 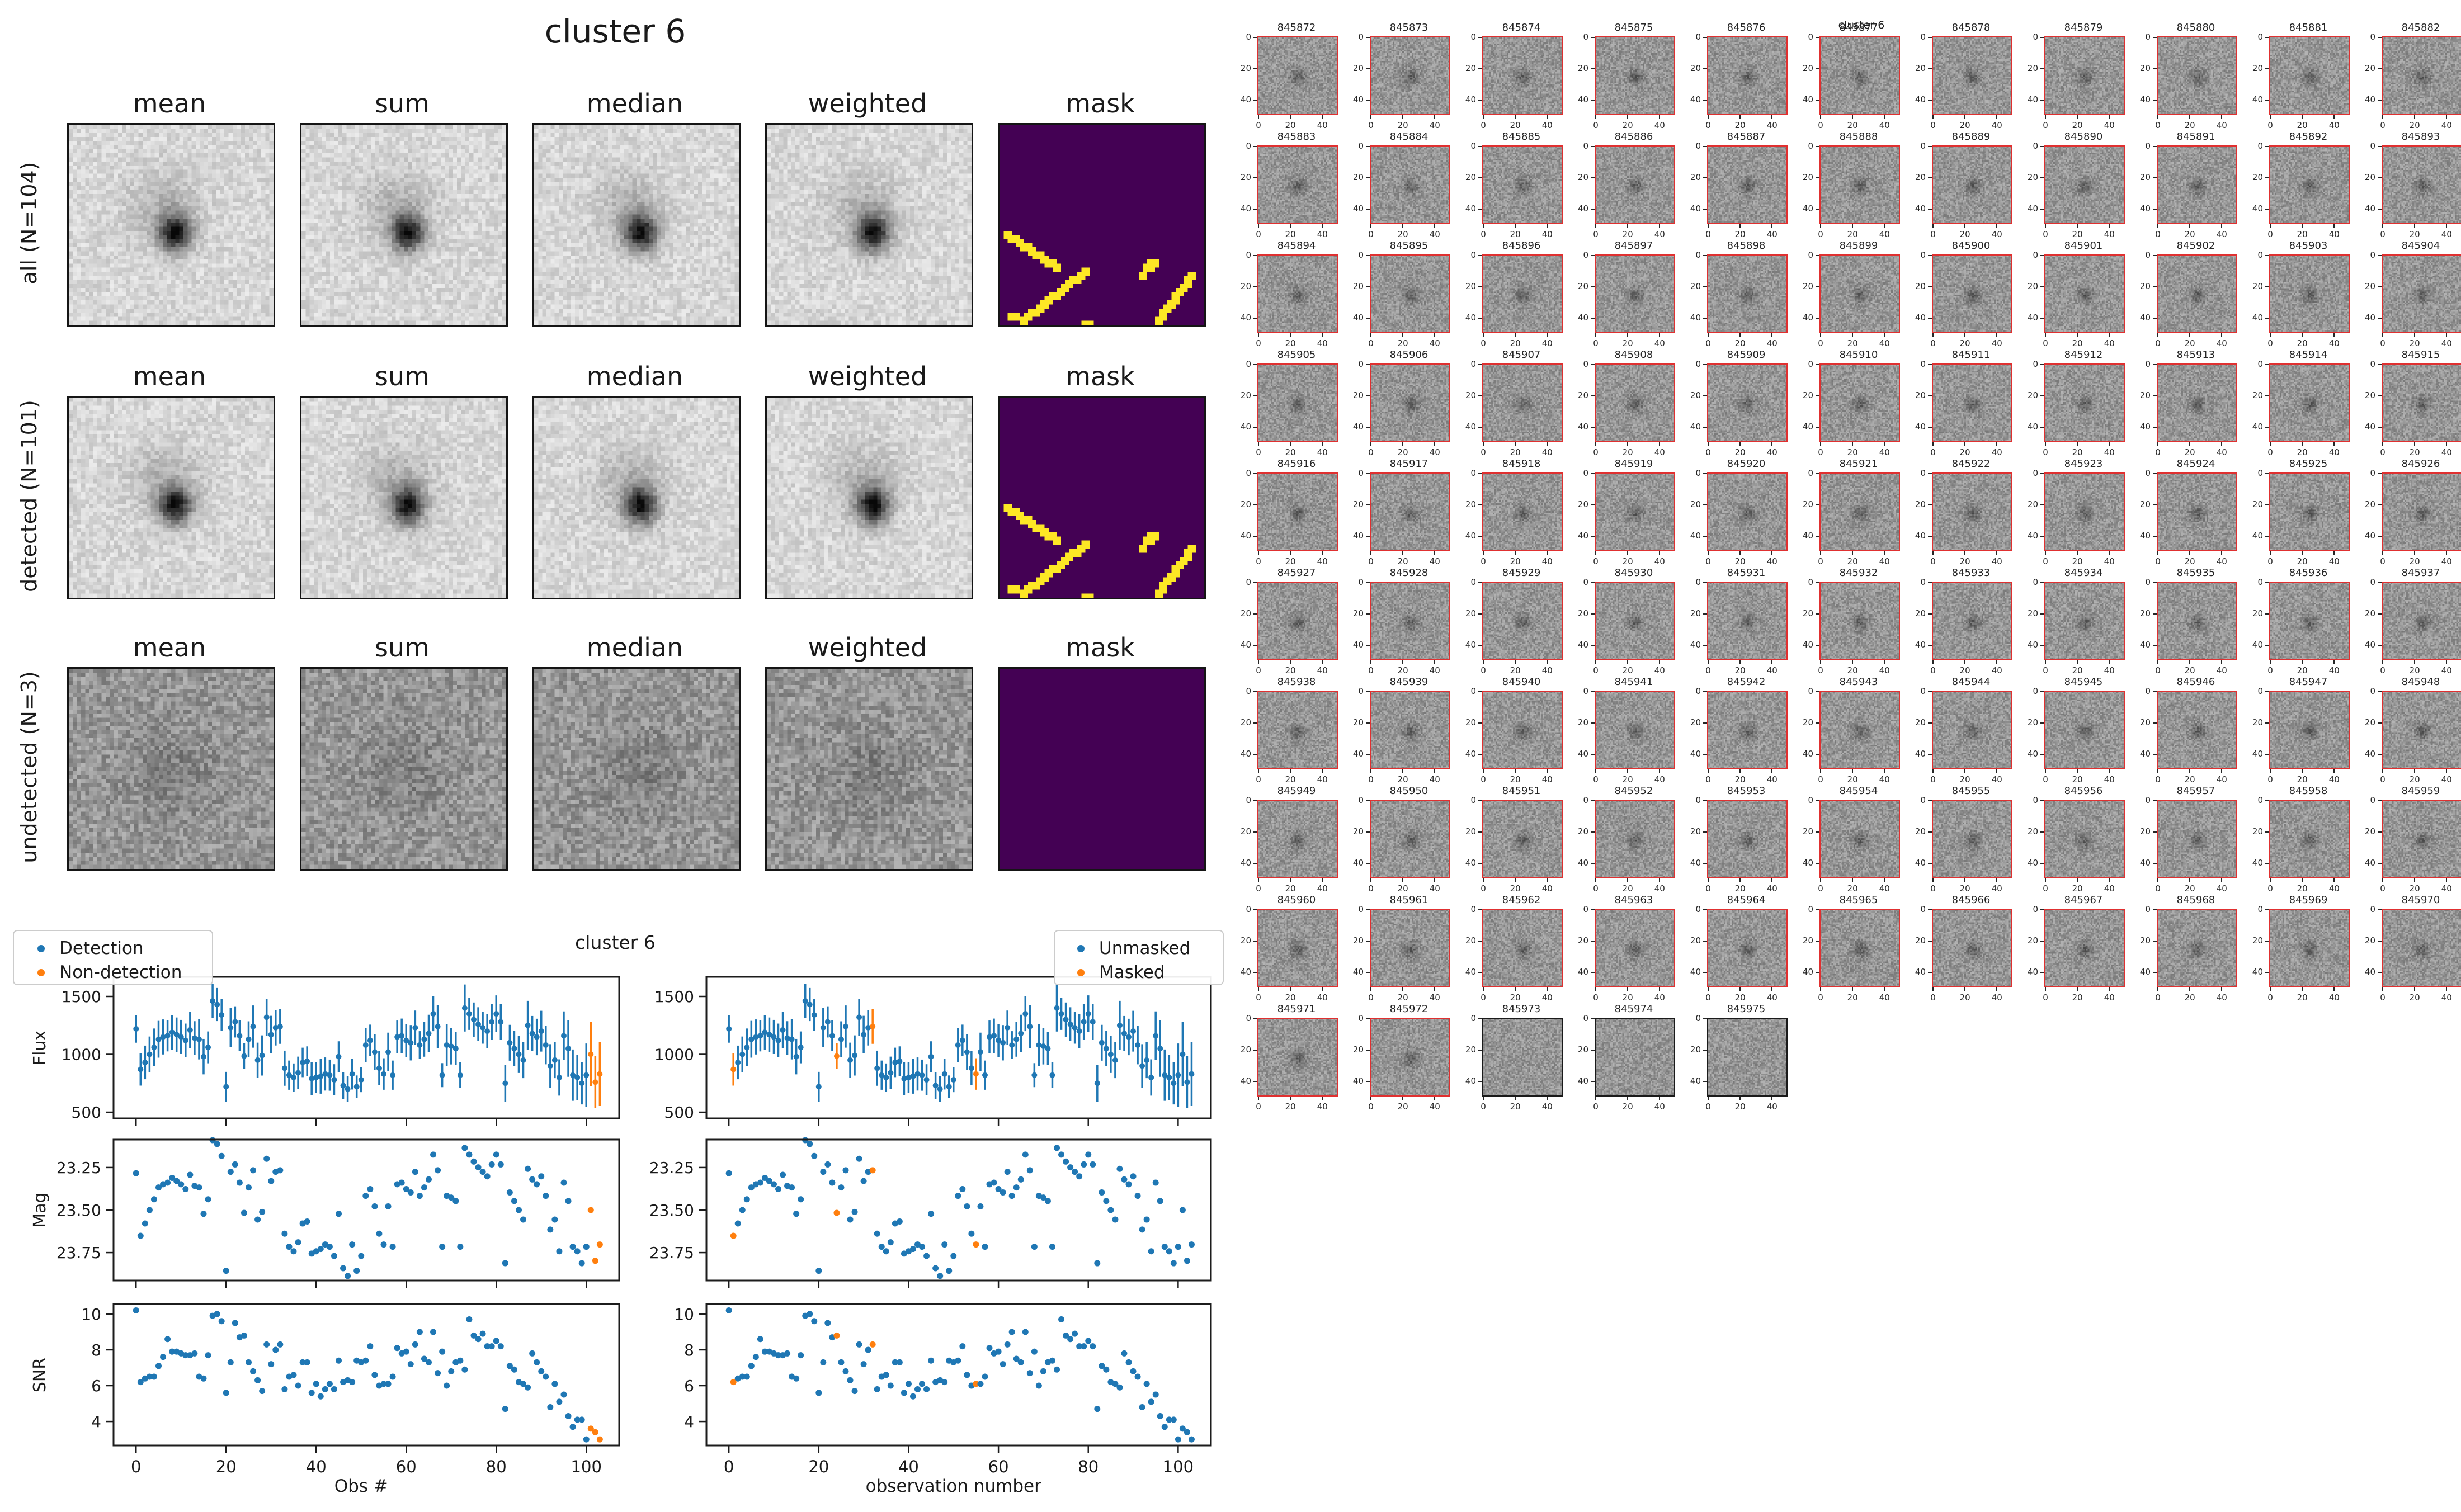 I want to click on stamp-title: 845964, so click(x=1746, y=900).